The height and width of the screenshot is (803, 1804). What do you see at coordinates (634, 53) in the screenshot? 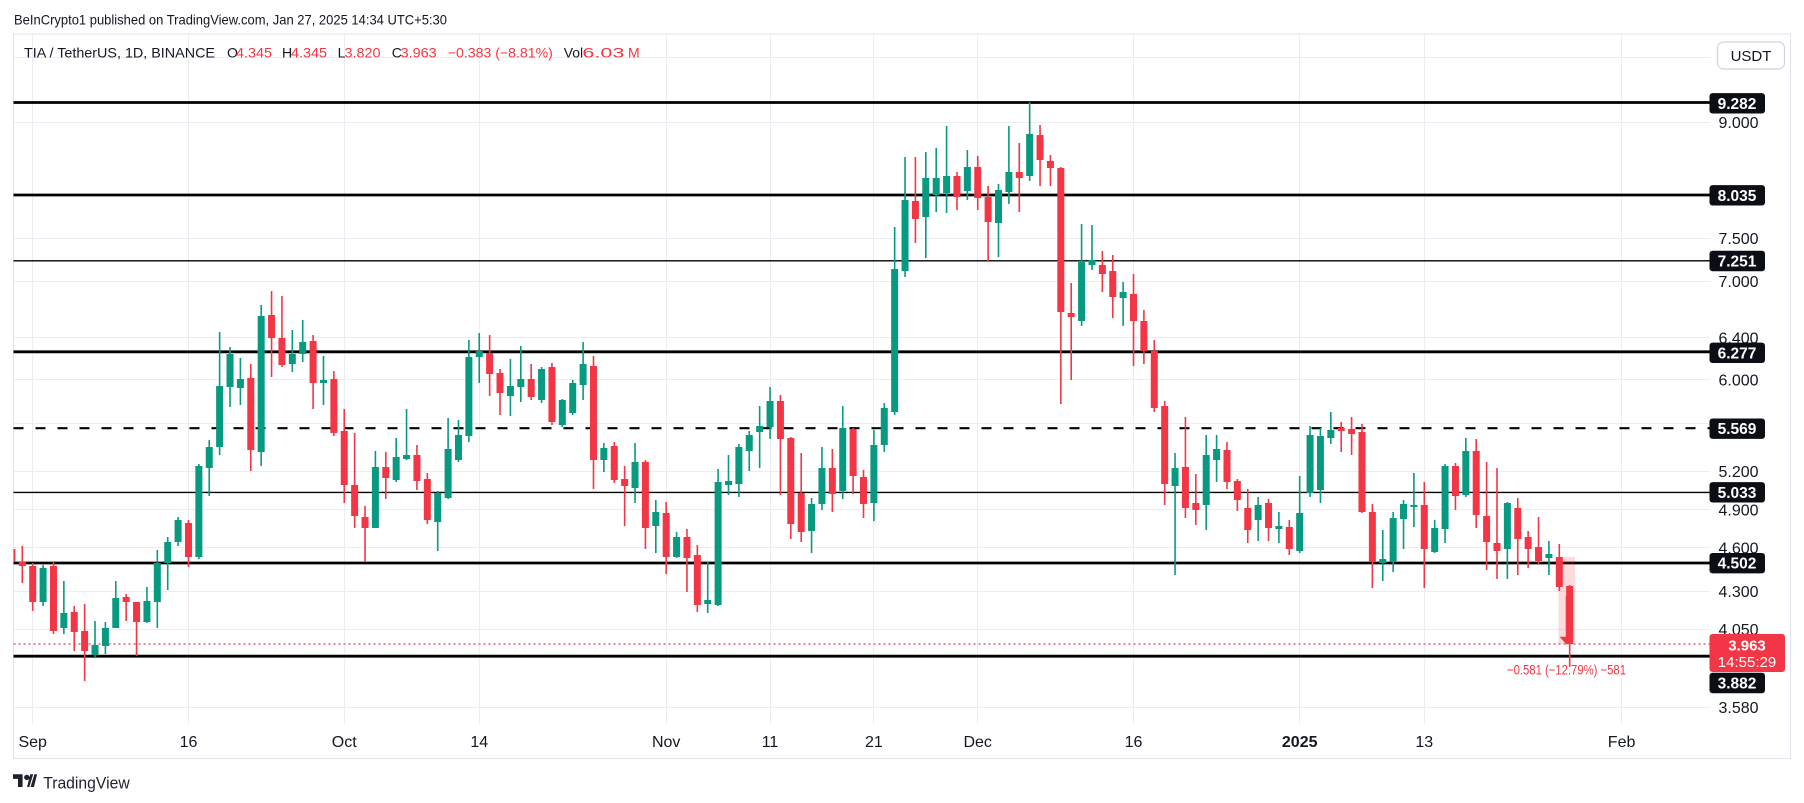
I see `svg-text: M` at bounding box center [634, 53].